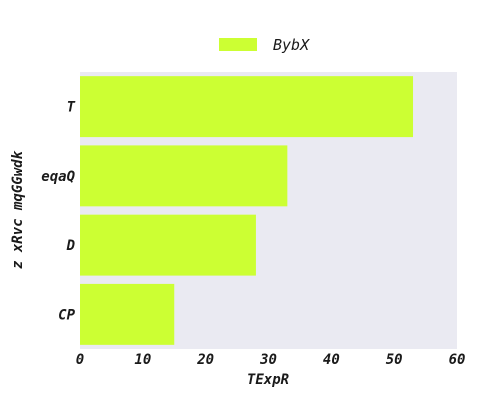 The width and height of the screenshot is (480, 400). What do you see at coordinates (457, 360) in the screenshot?
I see `x-tick-label: 60` at bounding box center [457, 360].